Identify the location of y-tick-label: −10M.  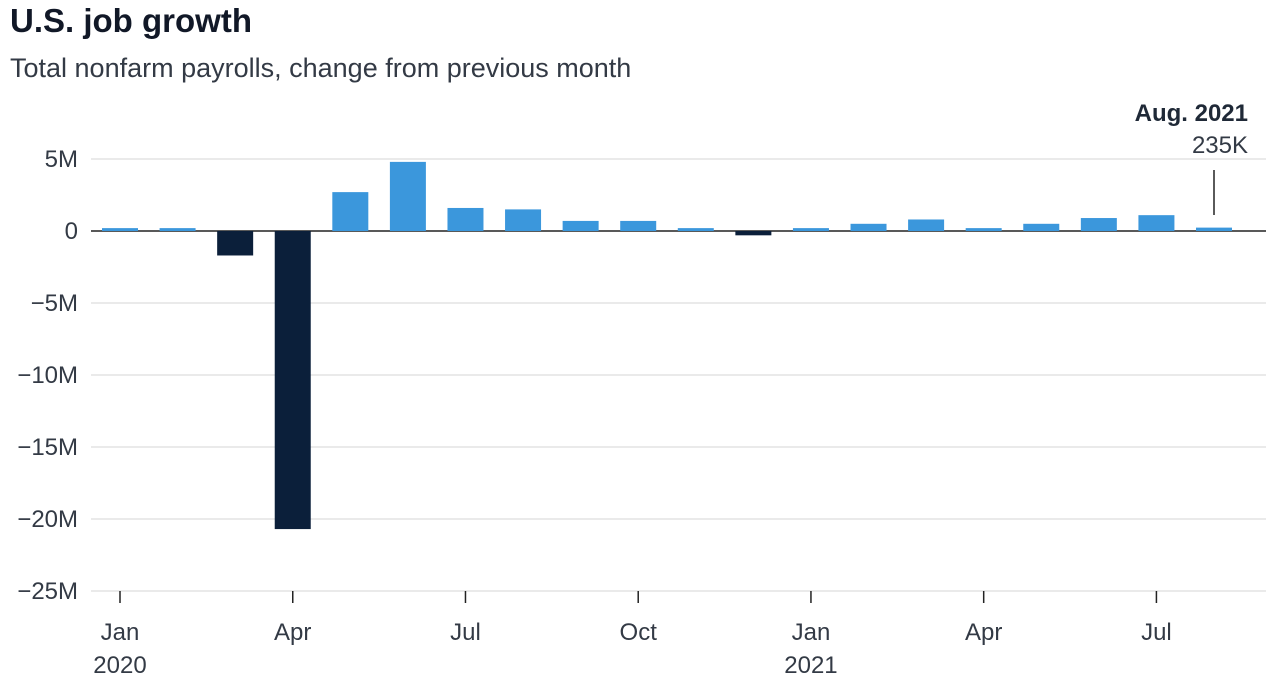
(47, 375).